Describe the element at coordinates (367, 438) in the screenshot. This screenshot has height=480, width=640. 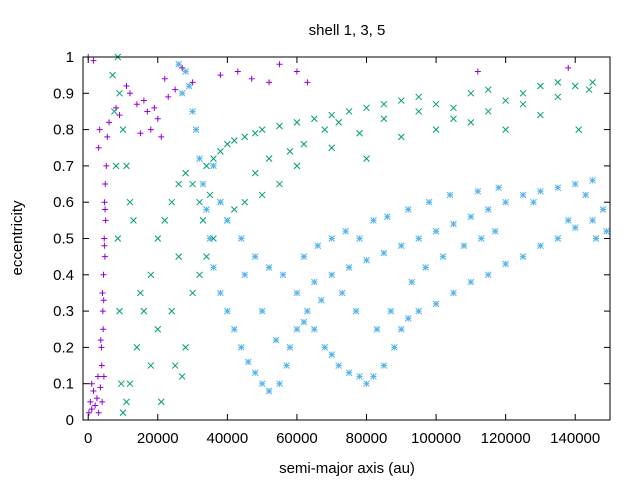
I see `x-tick-label: 80000` at that location.